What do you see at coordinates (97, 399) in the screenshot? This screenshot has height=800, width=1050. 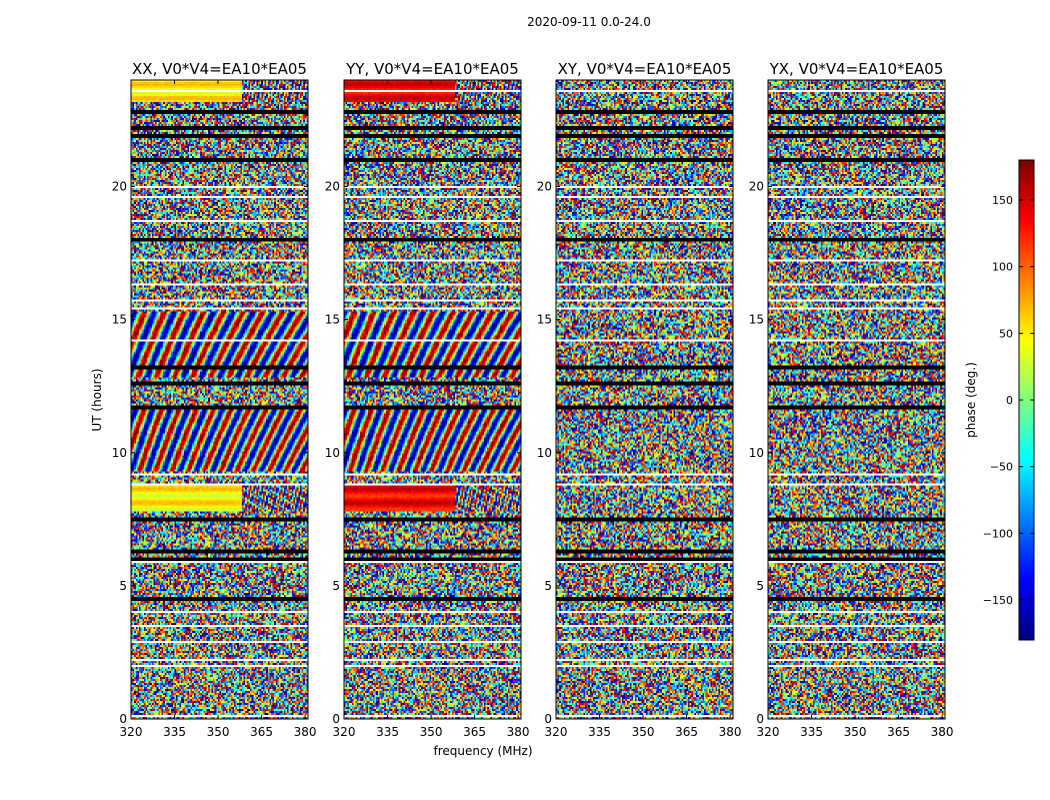 I see `y-axis-label: UT (hours)` at bounding box center [97, 399].